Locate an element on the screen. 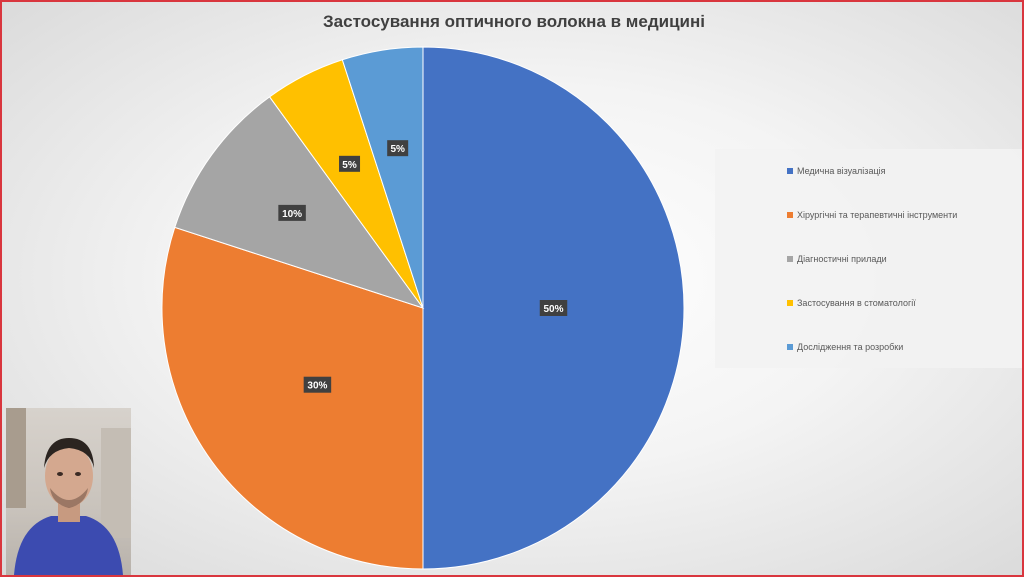 Image resolution: width=1024 pixels, height=577 pixels. legend-label: Хірургічні та терапевтичні інструменти is located at coordinates (877, 215).